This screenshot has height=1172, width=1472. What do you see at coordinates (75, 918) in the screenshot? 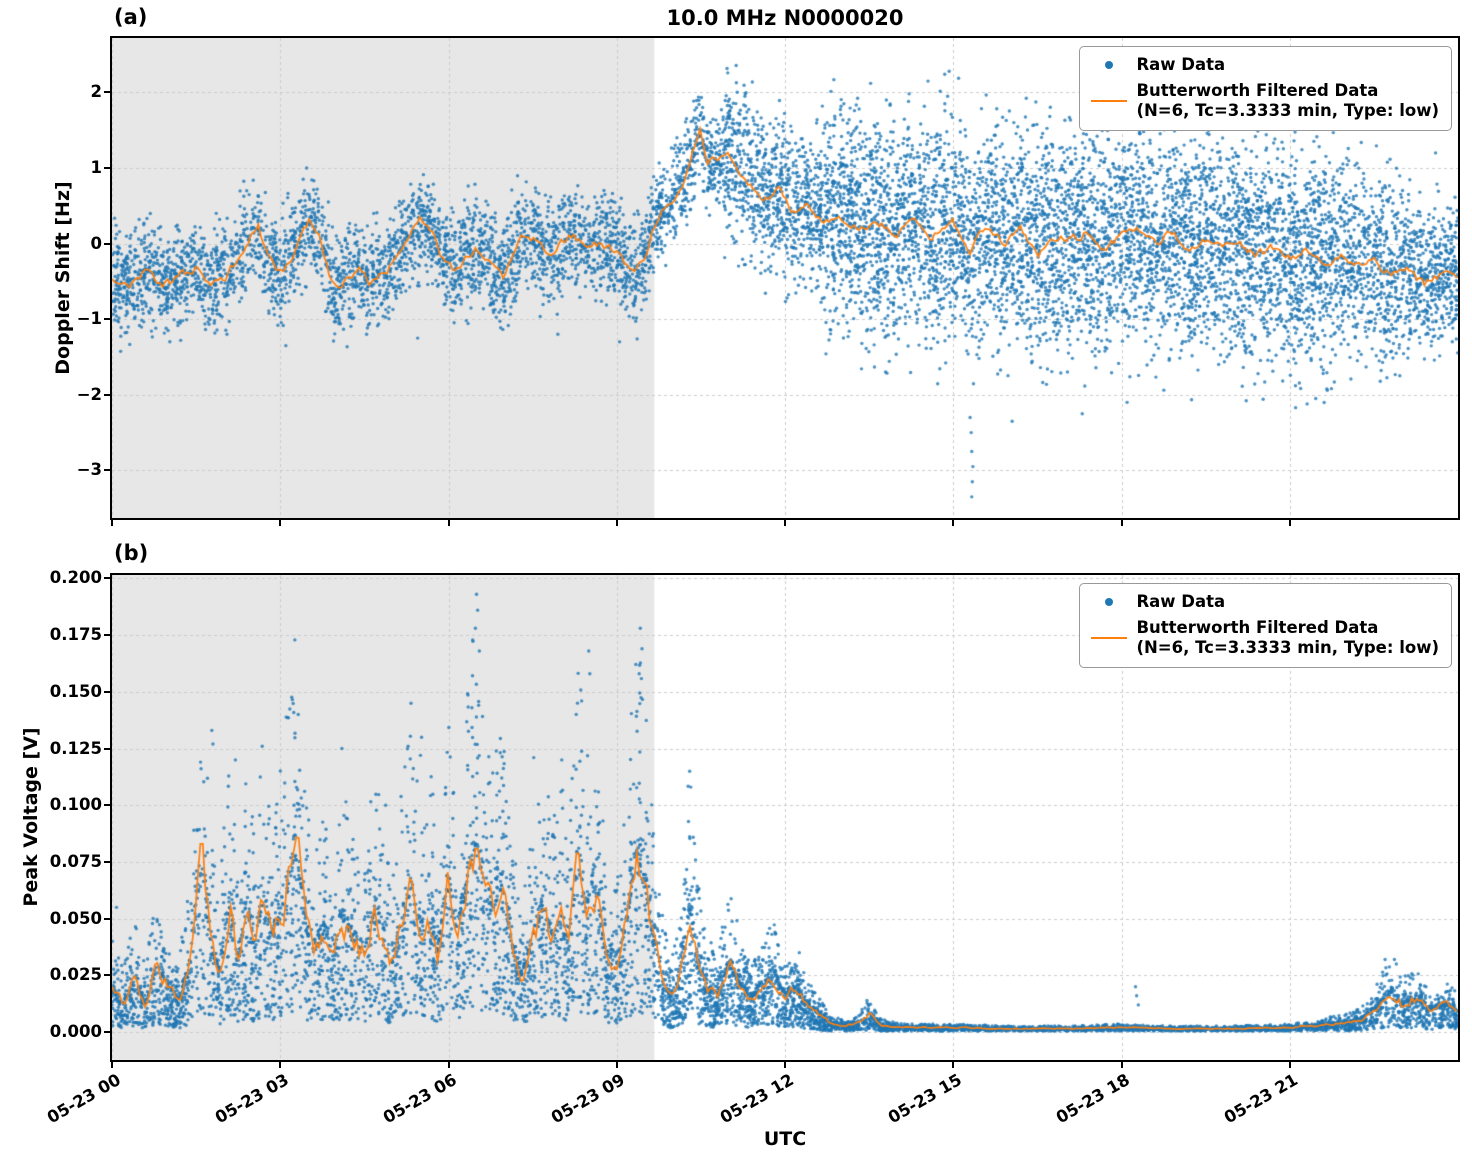
I see `y-tick-label: 0.050` at bounding box center [75, 918].